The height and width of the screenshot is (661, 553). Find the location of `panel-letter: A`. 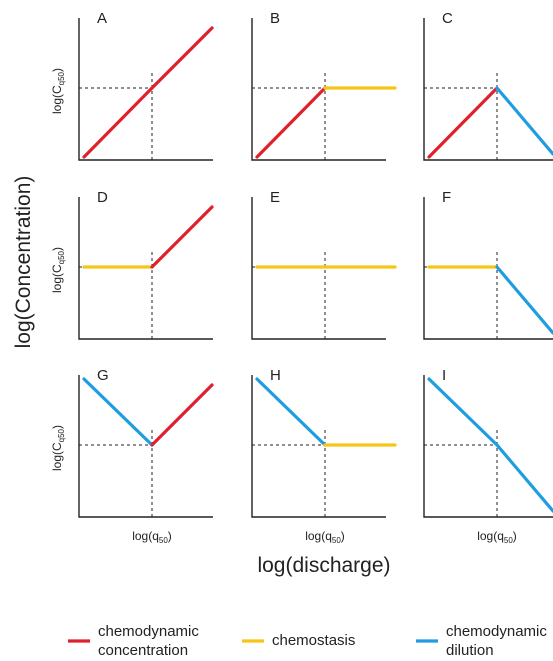

panel-letter: A is located at coordinates (102, 18).